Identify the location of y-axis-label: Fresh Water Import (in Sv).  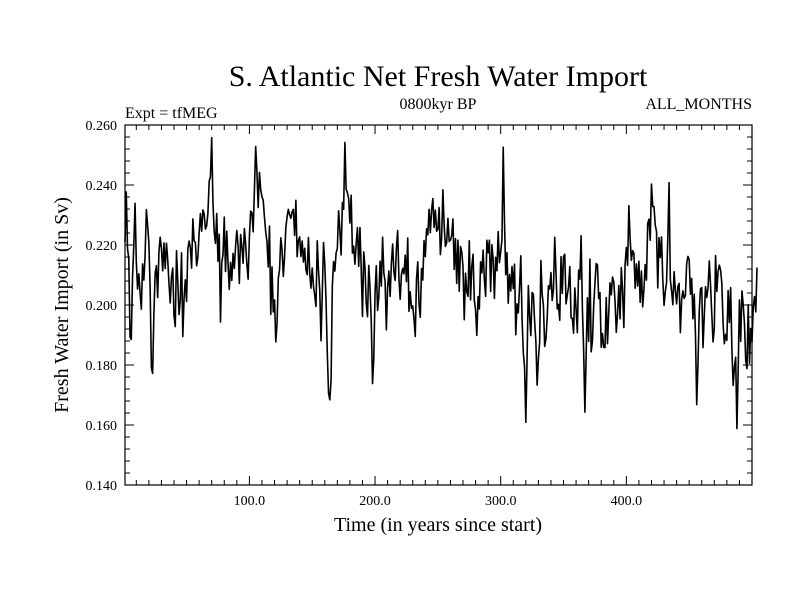
(62, 305).